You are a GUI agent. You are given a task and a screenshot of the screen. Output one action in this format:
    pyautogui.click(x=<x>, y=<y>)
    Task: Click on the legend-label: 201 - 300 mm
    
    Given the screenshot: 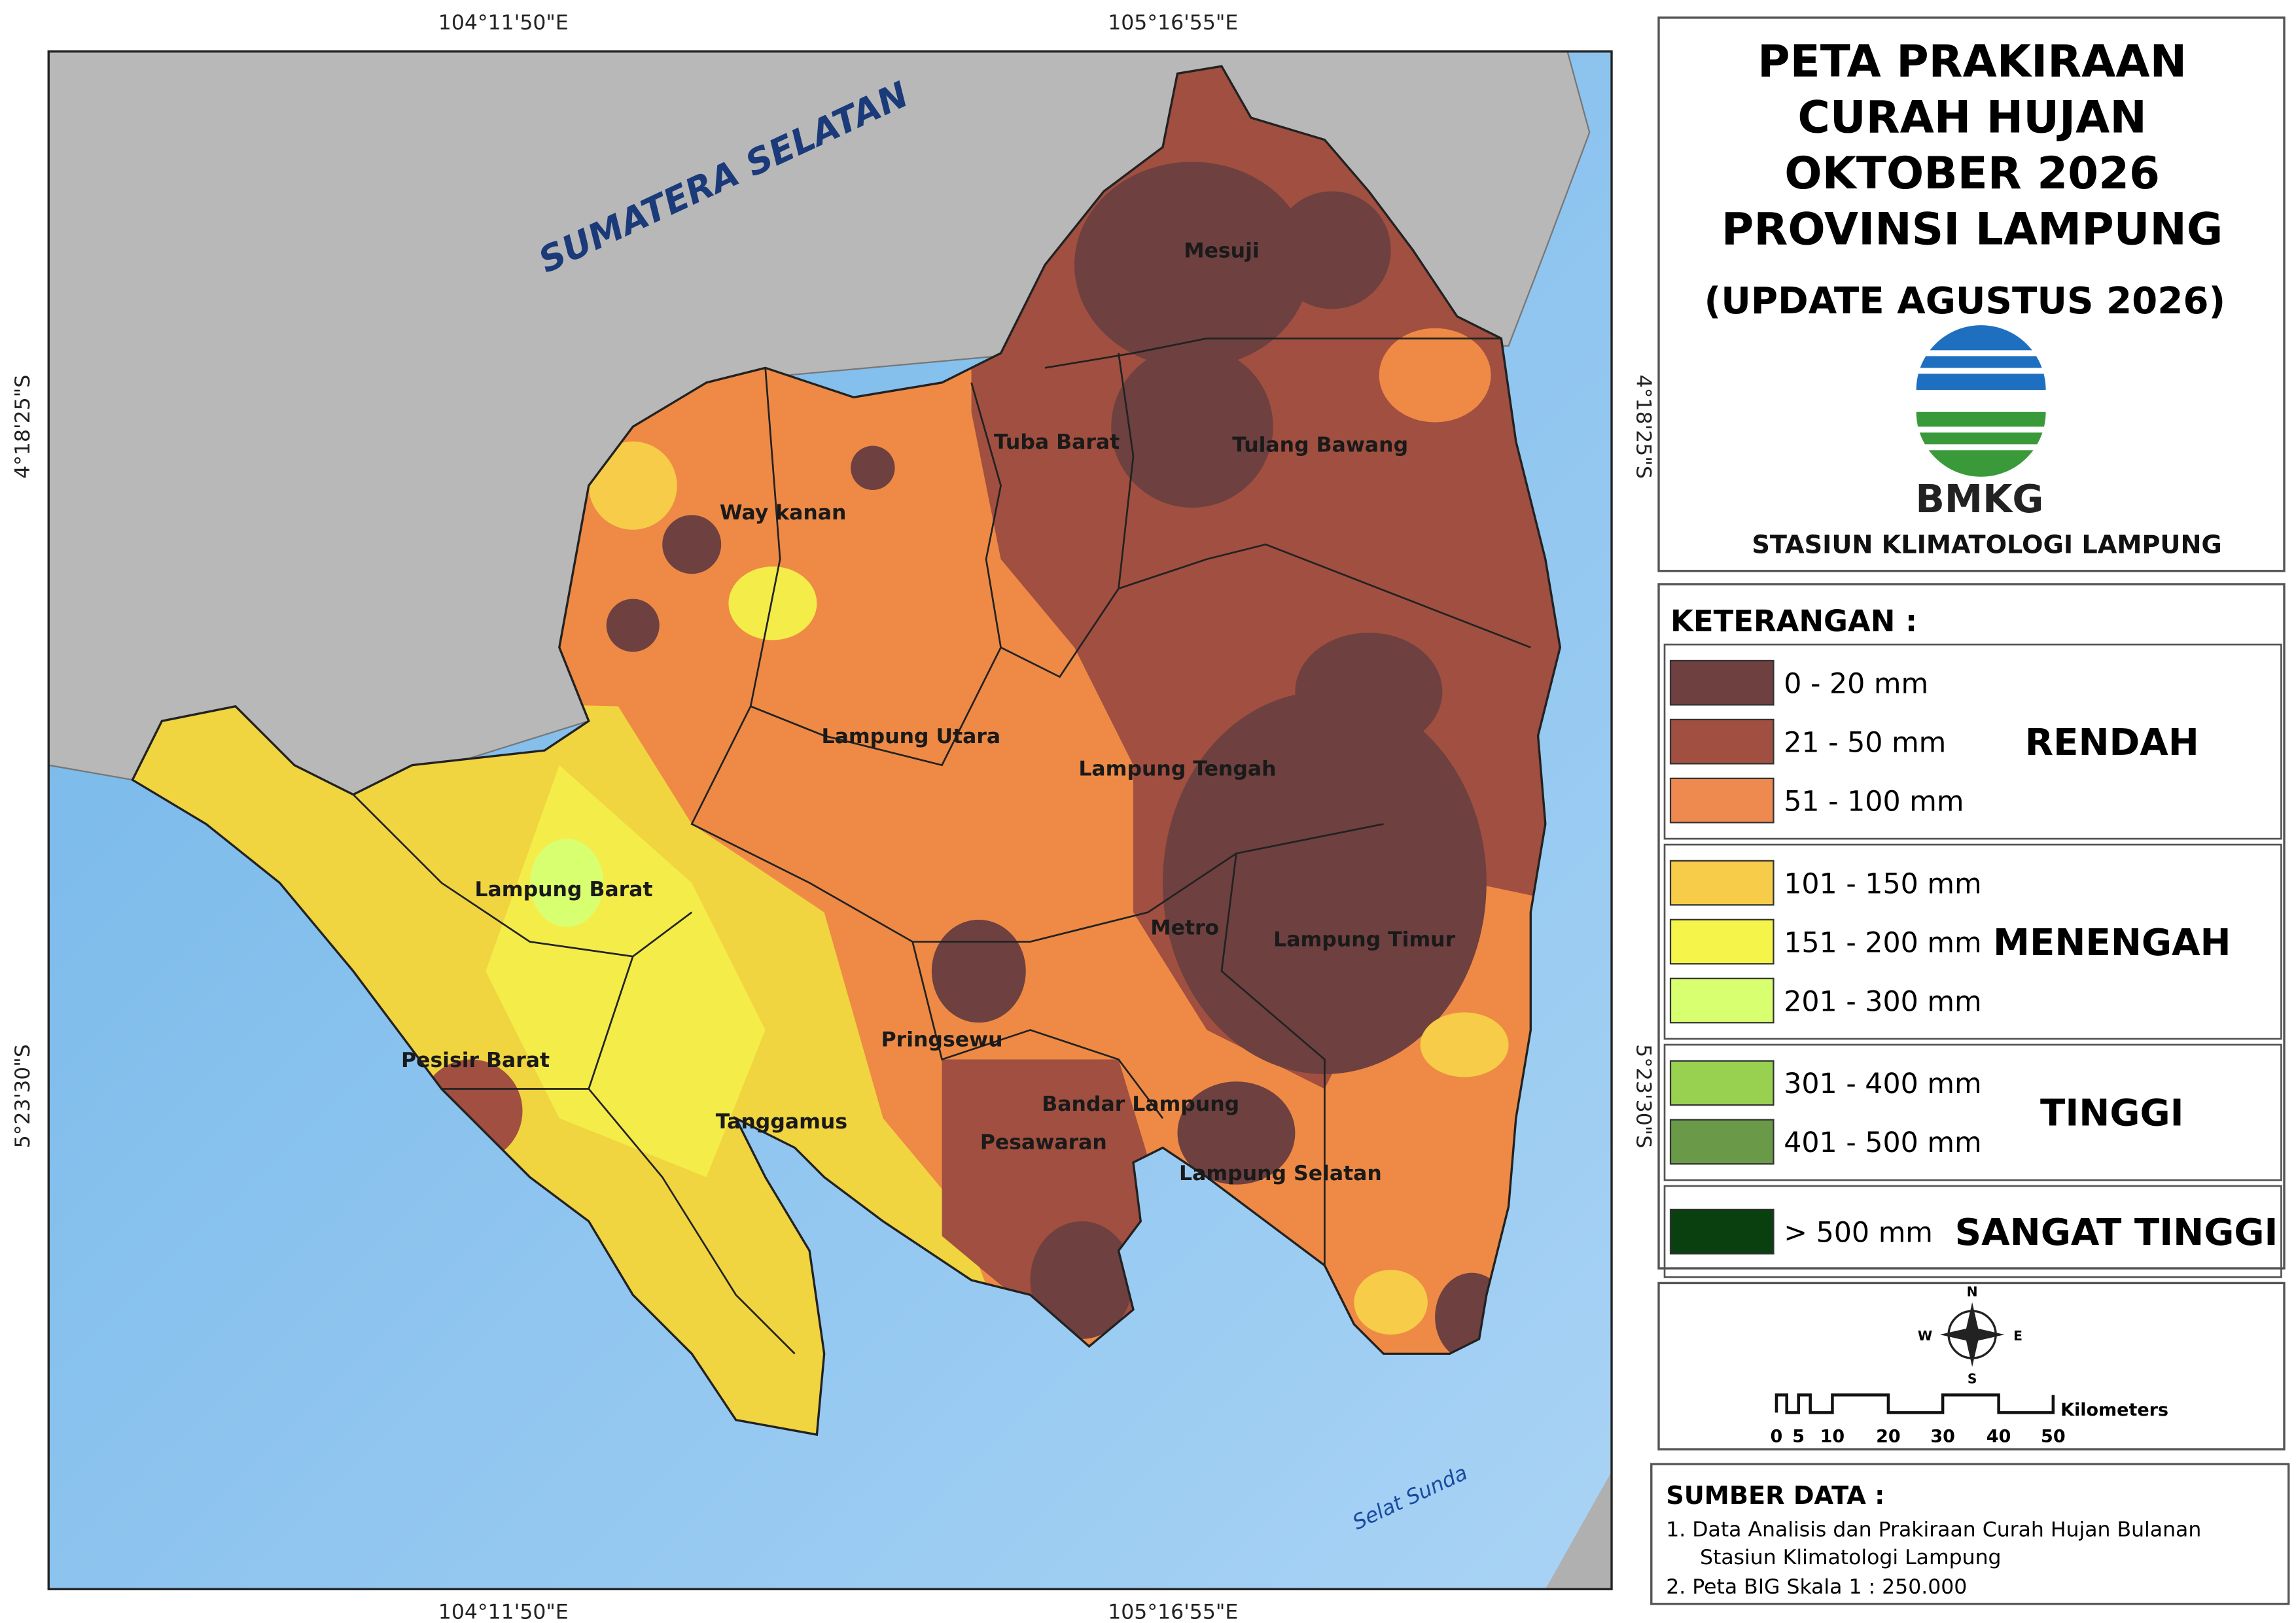 What is the action you would take?
    pyautogui.click(x=1883, y=1002)
    